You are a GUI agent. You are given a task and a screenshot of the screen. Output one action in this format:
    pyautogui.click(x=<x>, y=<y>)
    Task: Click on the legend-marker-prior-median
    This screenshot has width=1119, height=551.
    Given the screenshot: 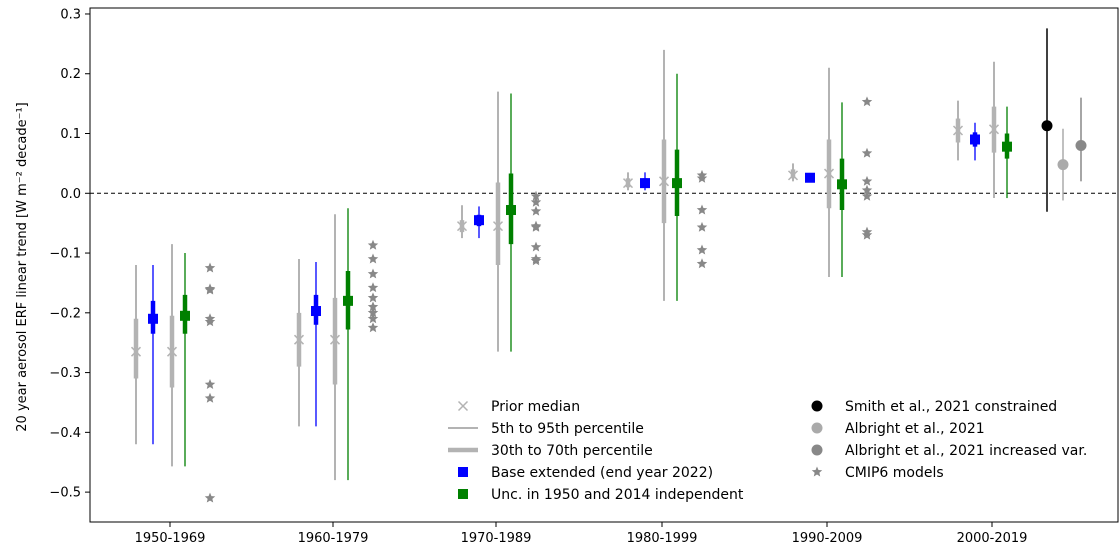 What is the action you would take?
    pyautogui.click(x=463, y=406)
    